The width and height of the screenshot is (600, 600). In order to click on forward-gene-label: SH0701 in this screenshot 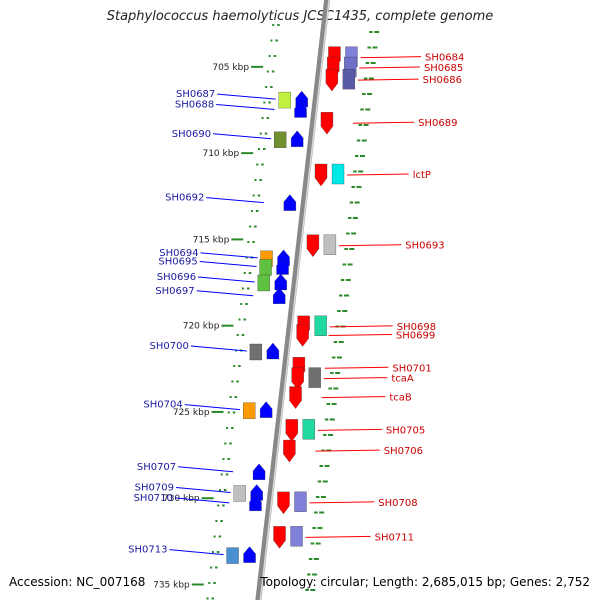, I will do `click(411, 368)`.